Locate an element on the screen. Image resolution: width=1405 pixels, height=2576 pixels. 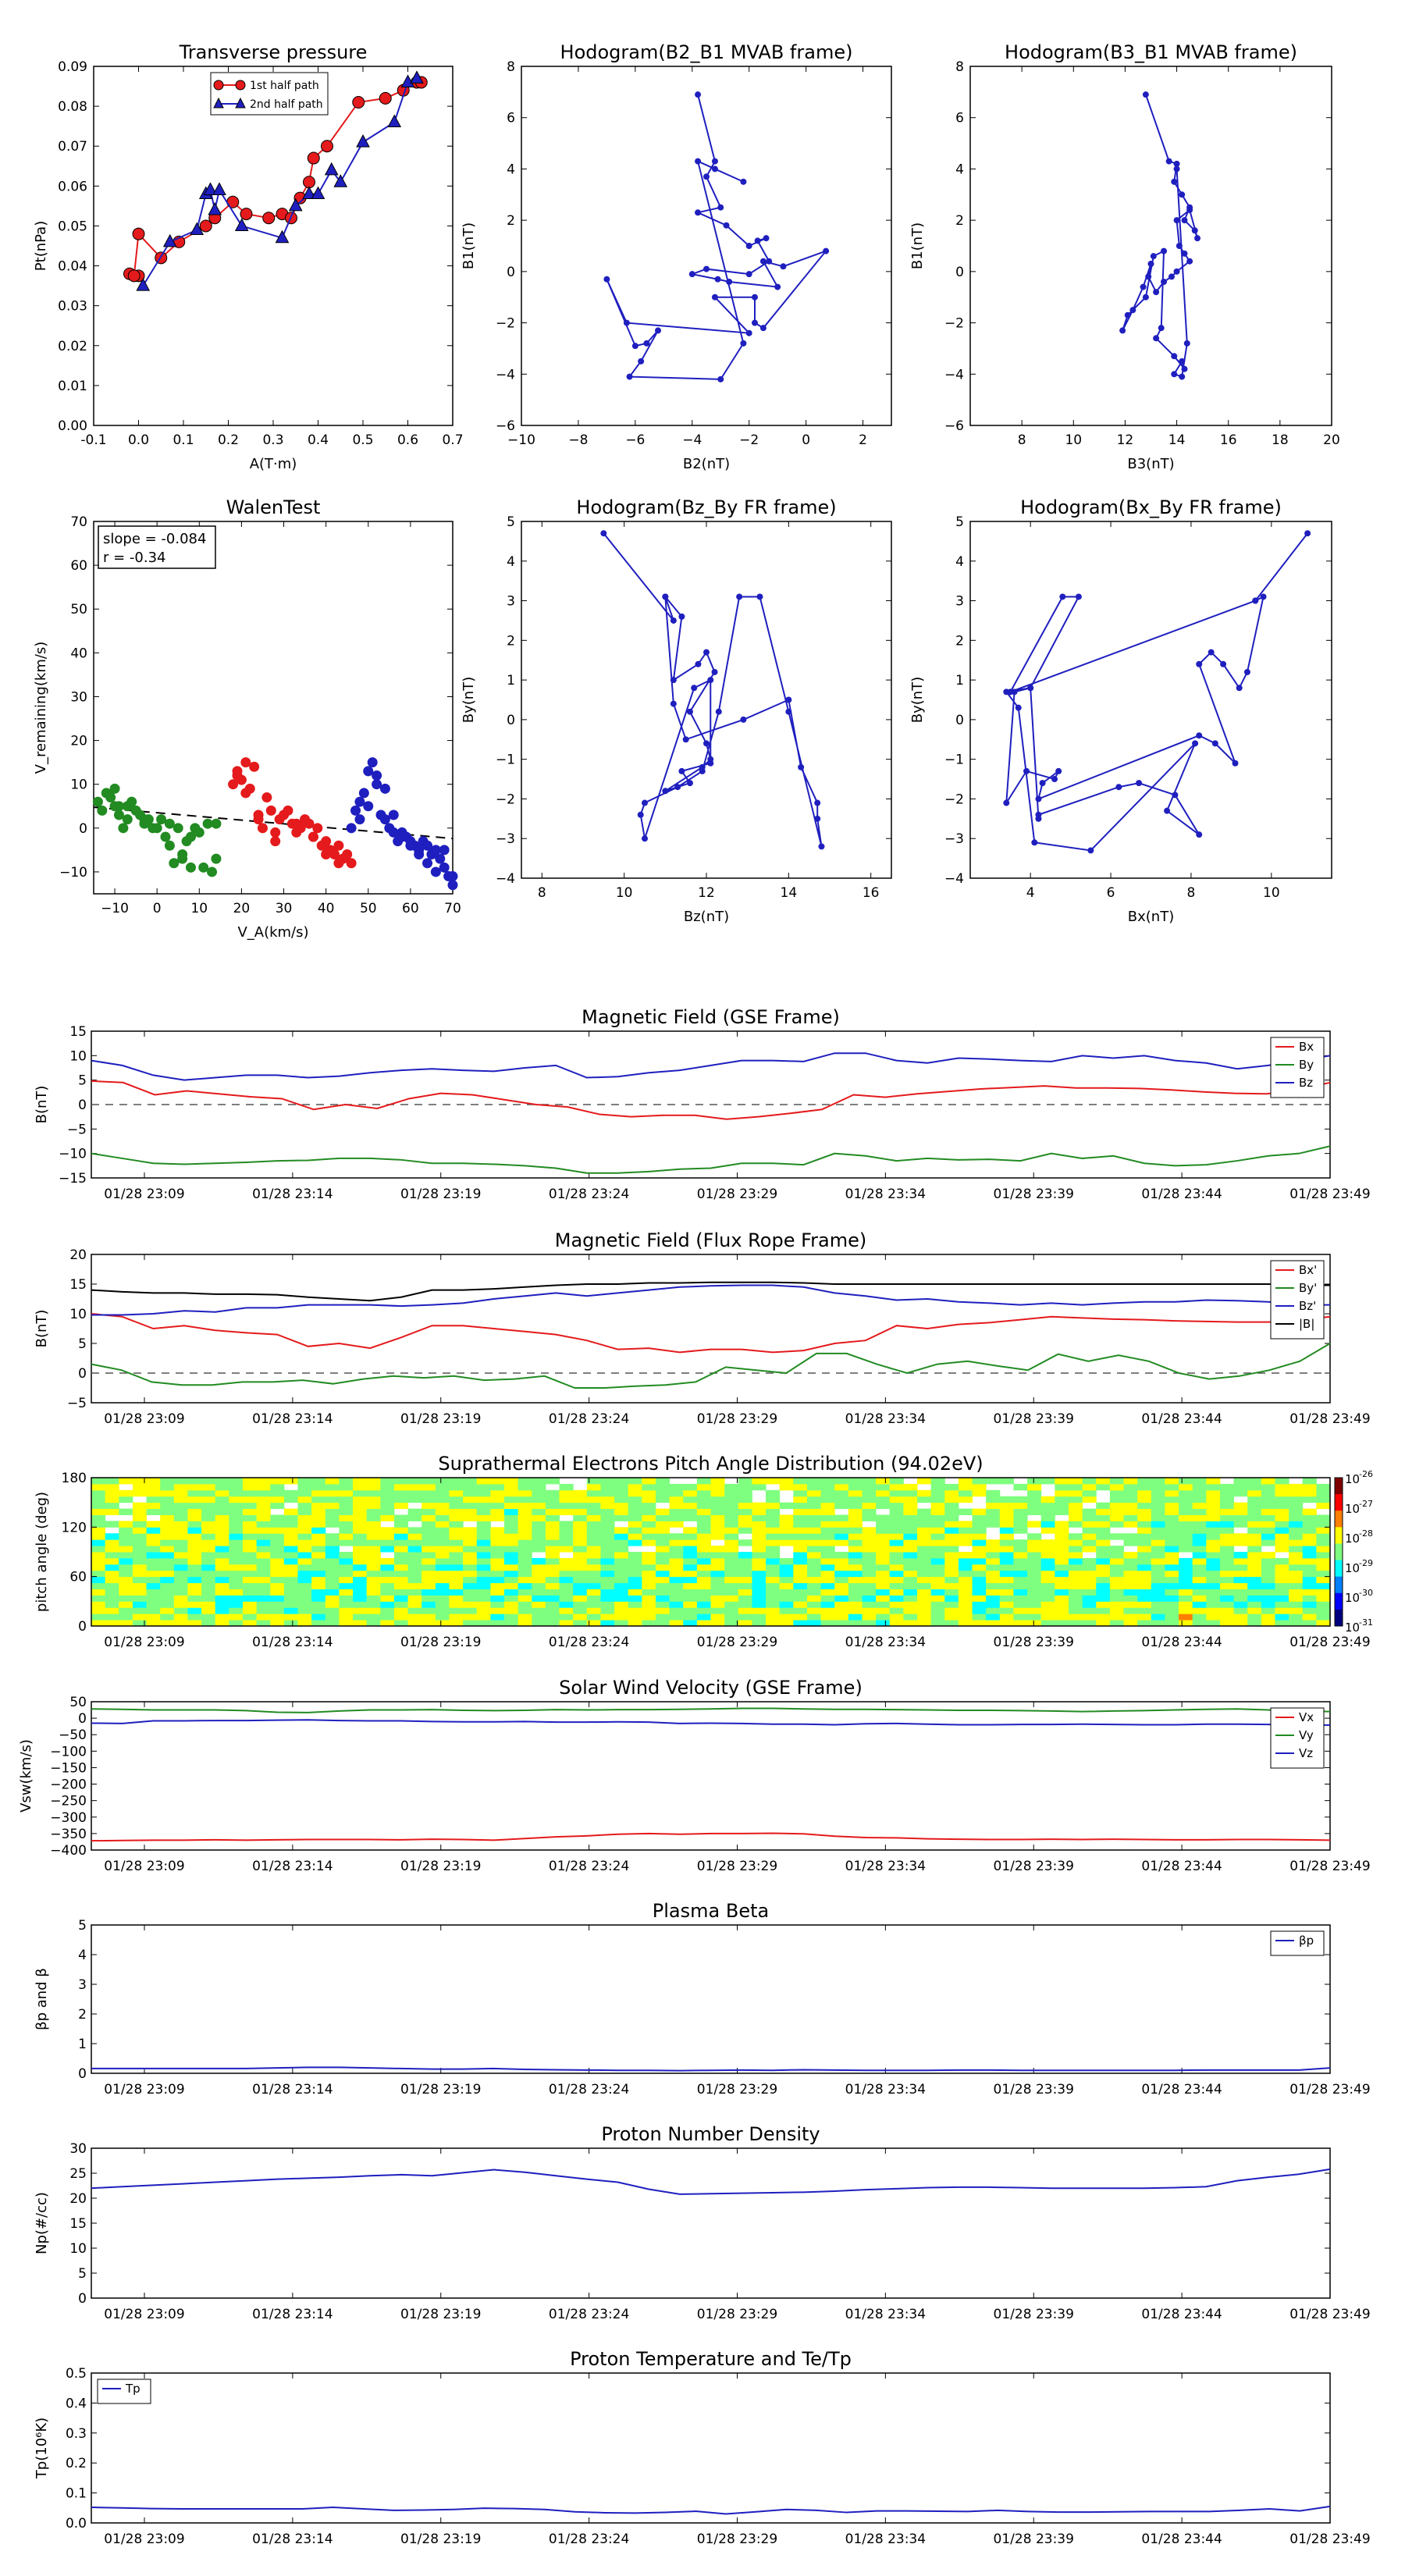
x-tick-label: 01/28 23:09 is located at coordinates (144, 1419).